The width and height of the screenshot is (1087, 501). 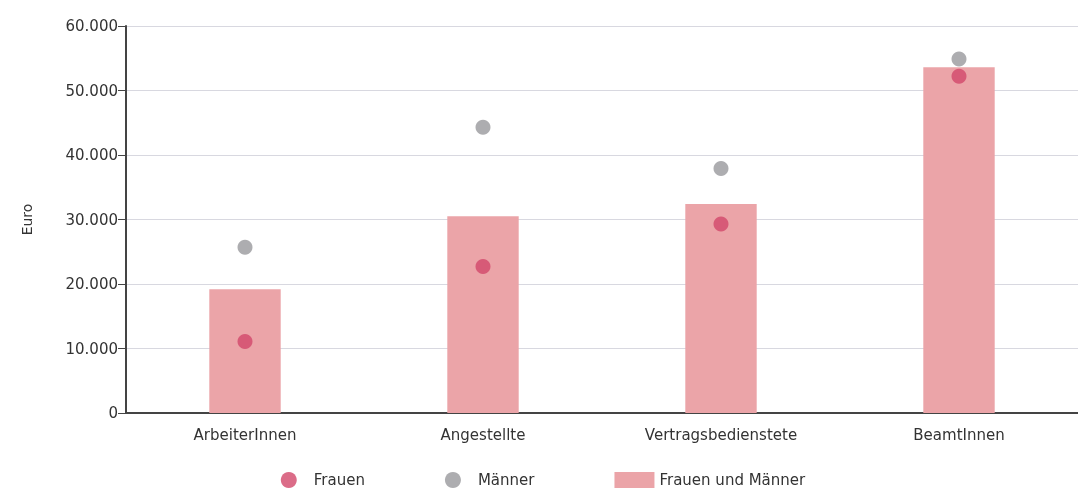 What do you see at coordinates (959, 434) in the screenshot?
I see `x-tick-label: BeamtInnen` at bounding box center [959, 434].